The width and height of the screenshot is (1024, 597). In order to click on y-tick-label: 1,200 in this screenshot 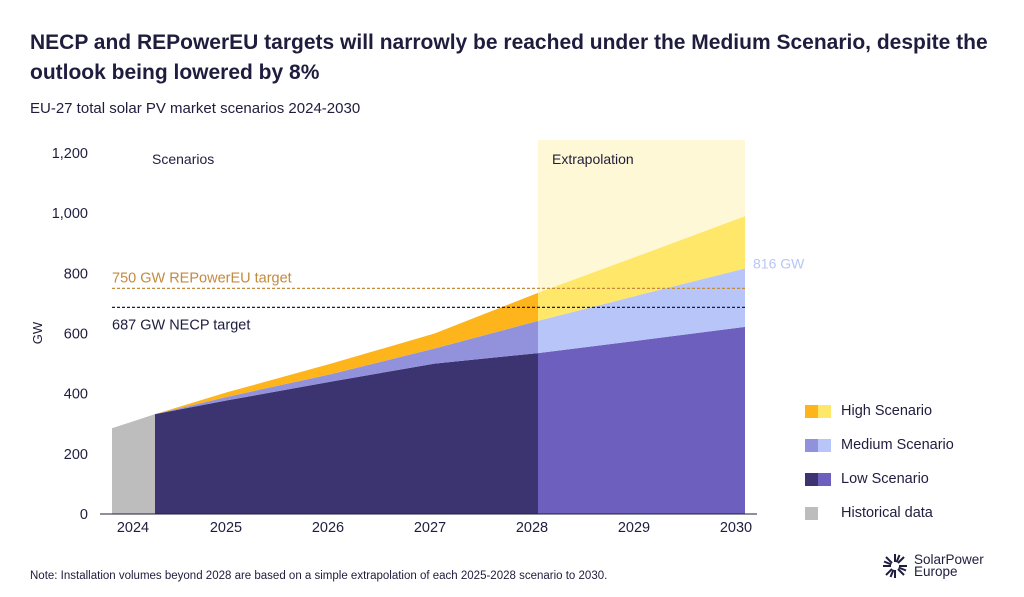, I will do `click(70, 154)`.